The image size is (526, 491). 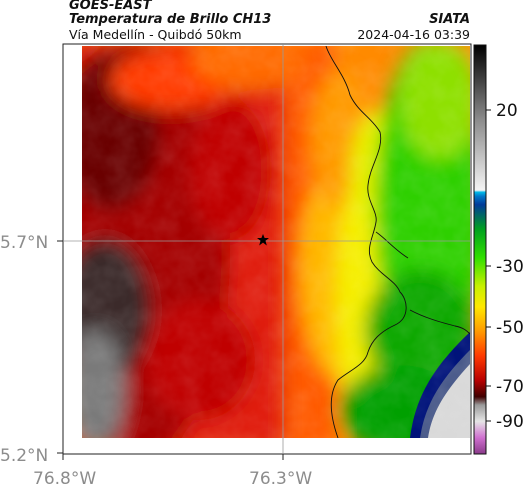 What do you see at coordinates (510, 328) in the screenshot?
I see `colorbar-tick-label: -50` at bounding box center [510, 328].